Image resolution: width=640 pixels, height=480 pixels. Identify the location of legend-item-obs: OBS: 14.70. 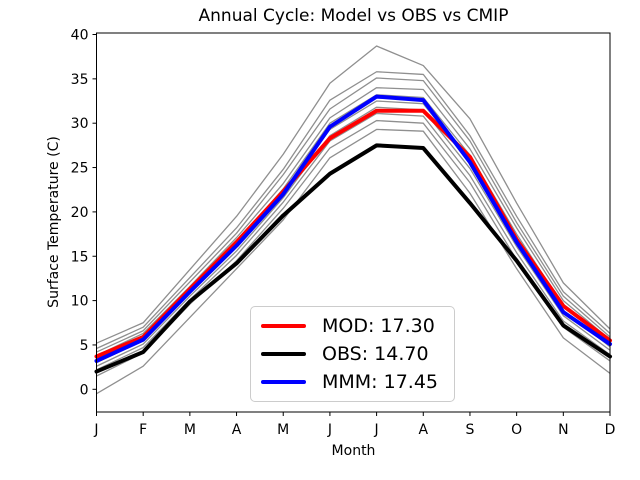
(352, 353).